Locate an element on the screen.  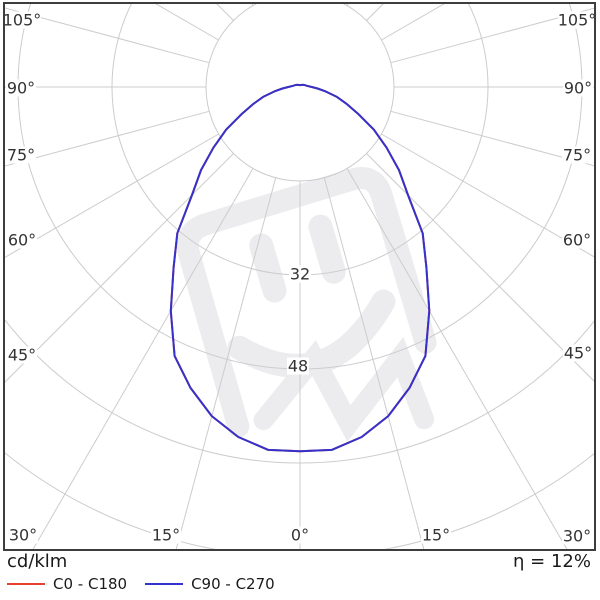
gamma-label-bottom-1-halo is located at coordinates (166, 535).